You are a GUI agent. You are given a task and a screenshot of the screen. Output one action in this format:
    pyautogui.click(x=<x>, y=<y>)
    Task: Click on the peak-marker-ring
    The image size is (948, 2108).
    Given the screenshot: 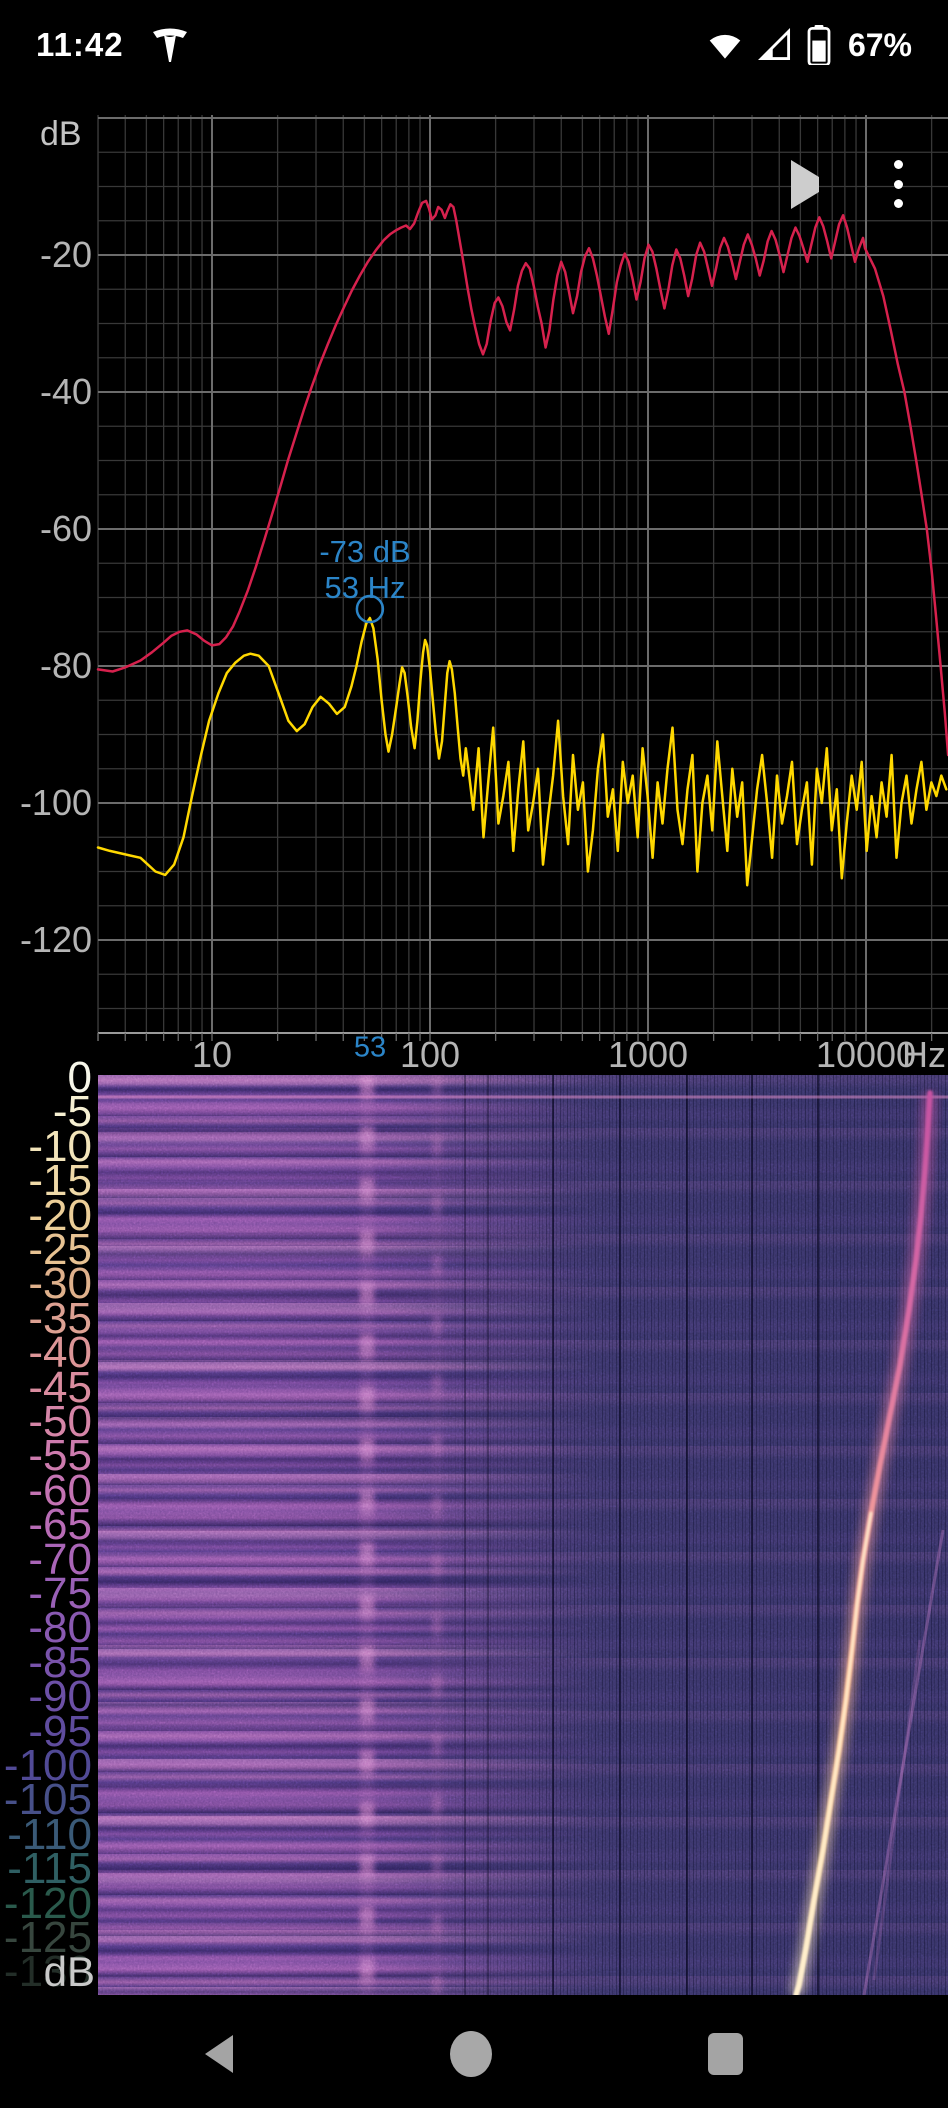 What is the action you would take?
    pyautogui.click(x=370, y=609)
    